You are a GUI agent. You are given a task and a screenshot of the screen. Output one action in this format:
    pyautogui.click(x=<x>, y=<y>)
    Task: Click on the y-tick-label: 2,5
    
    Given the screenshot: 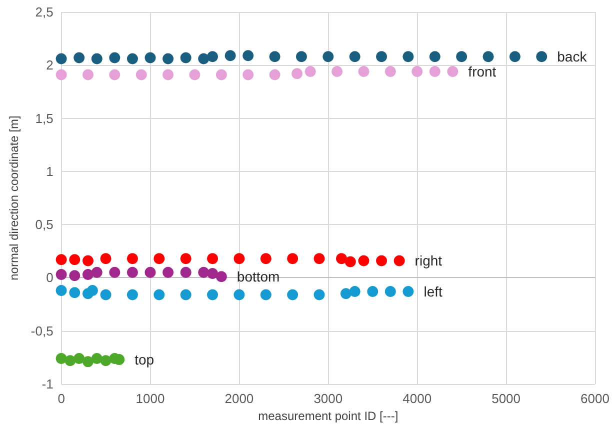 What is the action you would take?
    pyautogui.click(x=44, y=12)
    